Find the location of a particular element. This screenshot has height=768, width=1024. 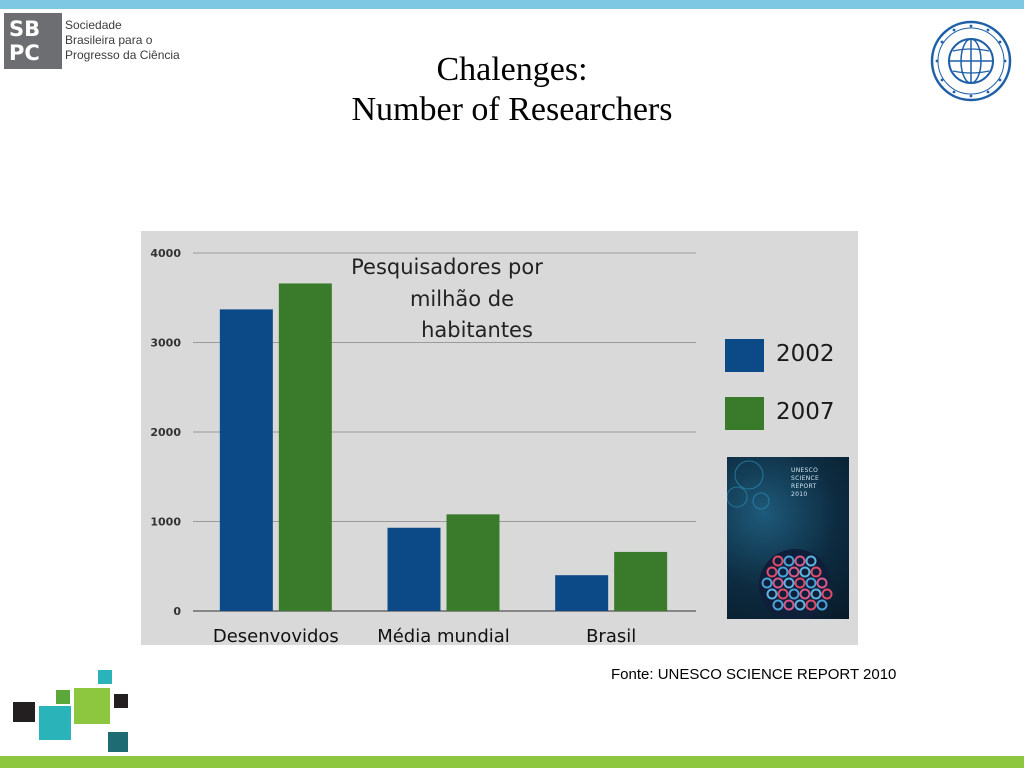

unesco-report-cover-image: UNESCO SCIENCE REPORT 2010 is located at coordinates (788, 538).